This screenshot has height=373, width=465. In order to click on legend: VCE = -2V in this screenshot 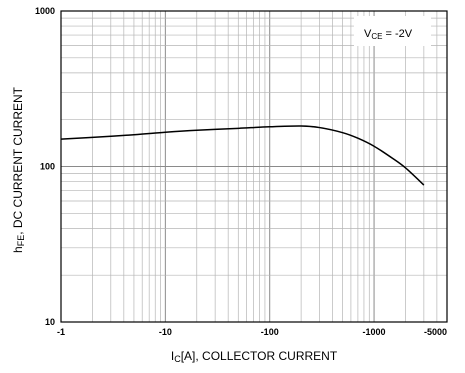, I will do `click(392, 31)`.